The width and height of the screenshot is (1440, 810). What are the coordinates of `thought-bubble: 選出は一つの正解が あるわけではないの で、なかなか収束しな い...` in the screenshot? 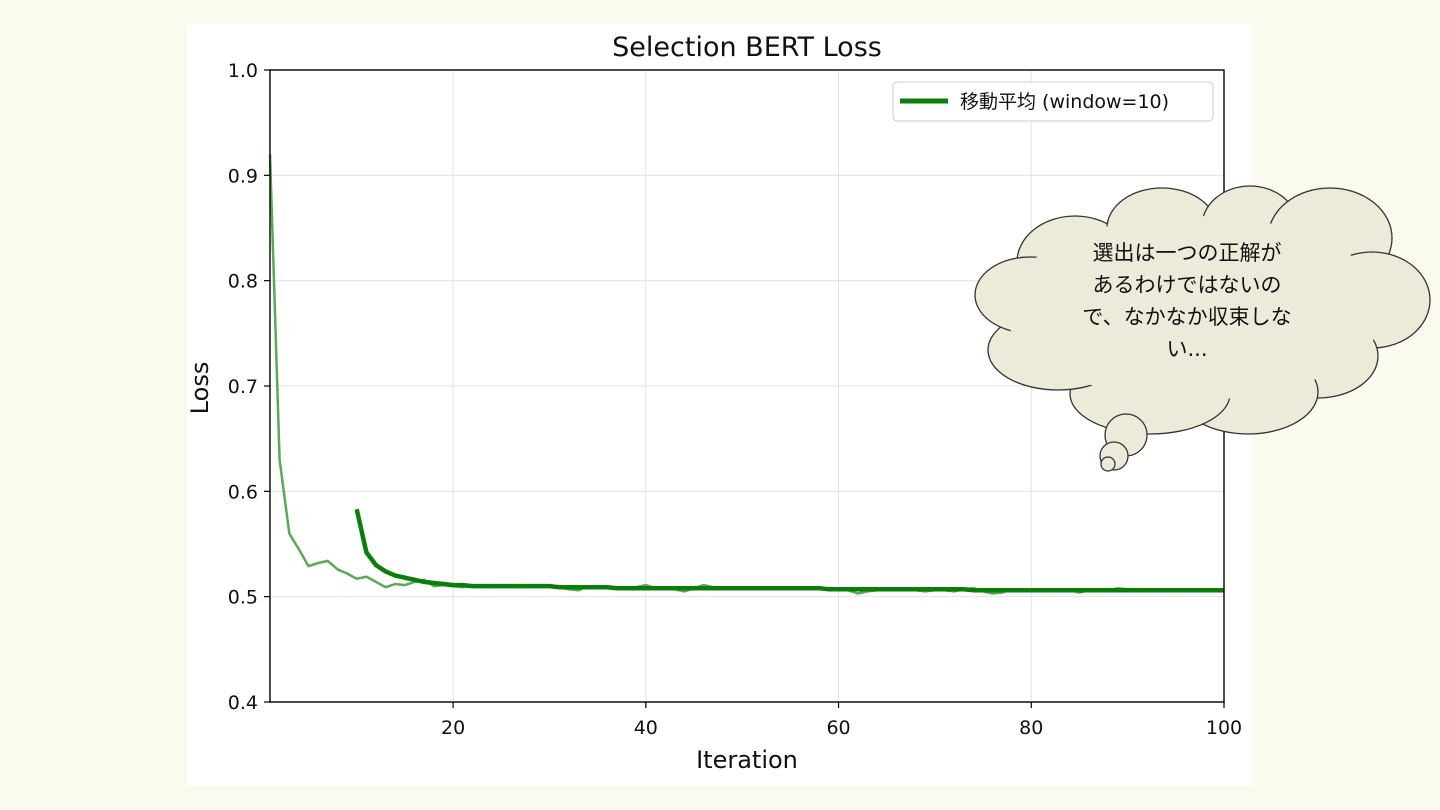 It's located at (1202, 328).